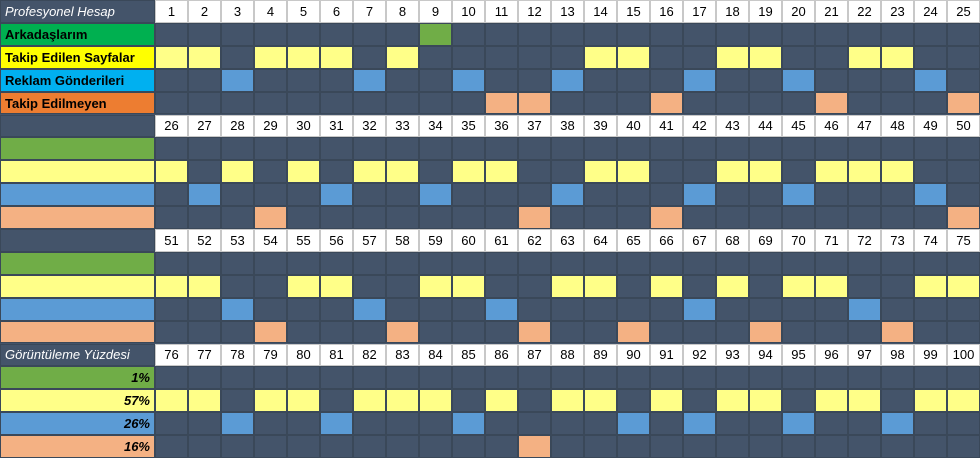  I want to click on column-number: 7, so click(369, 11).